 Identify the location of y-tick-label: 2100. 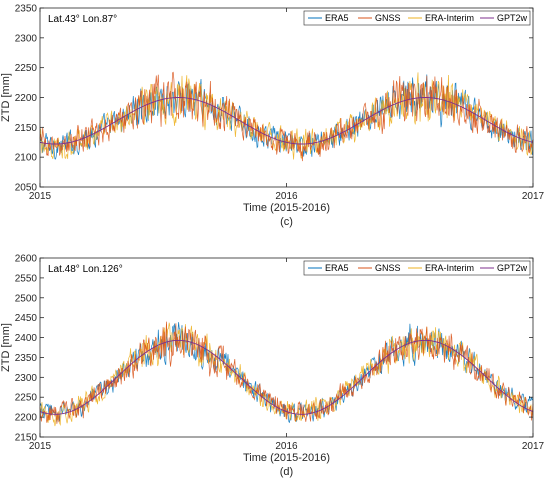
(26, 158).